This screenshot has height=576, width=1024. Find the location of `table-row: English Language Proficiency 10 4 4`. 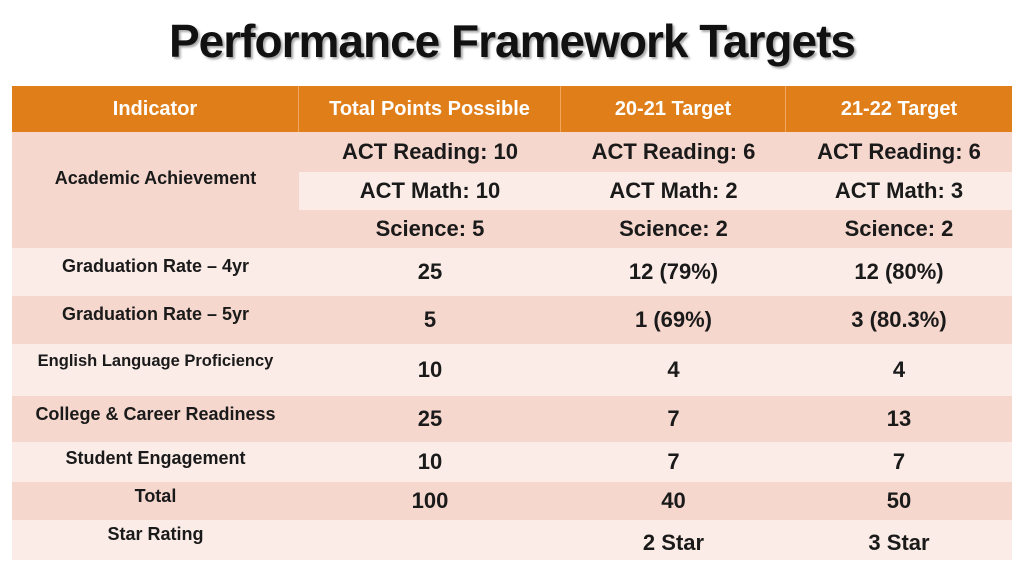

table-row: English Language Proficiency 10 4 4 is located at coordinates (512, 370).